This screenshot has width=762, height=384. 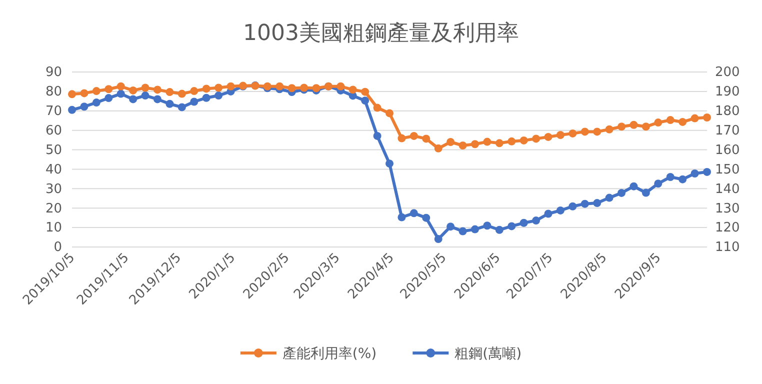 I want to click on y2-tick-label: 190, so click(x=727, y=92).